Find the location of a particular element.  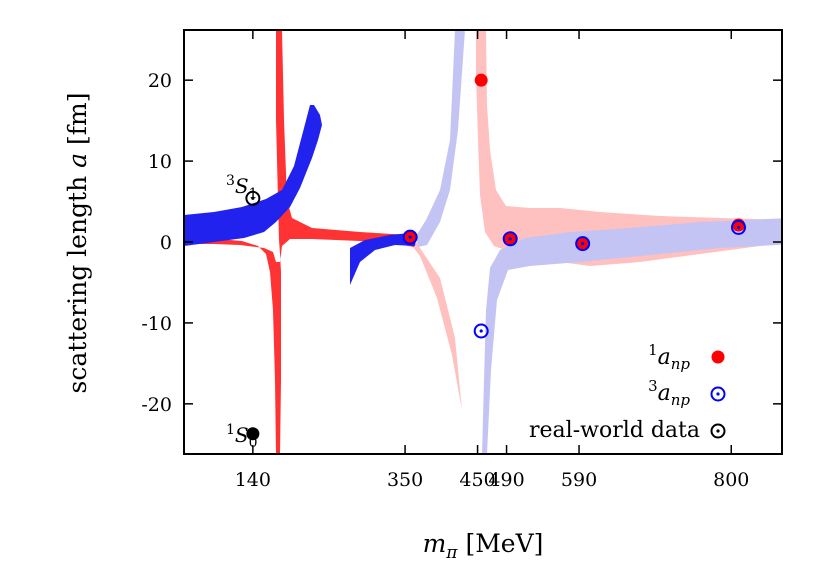

x-tick-label: 590 is located at coordinates (579, 480).